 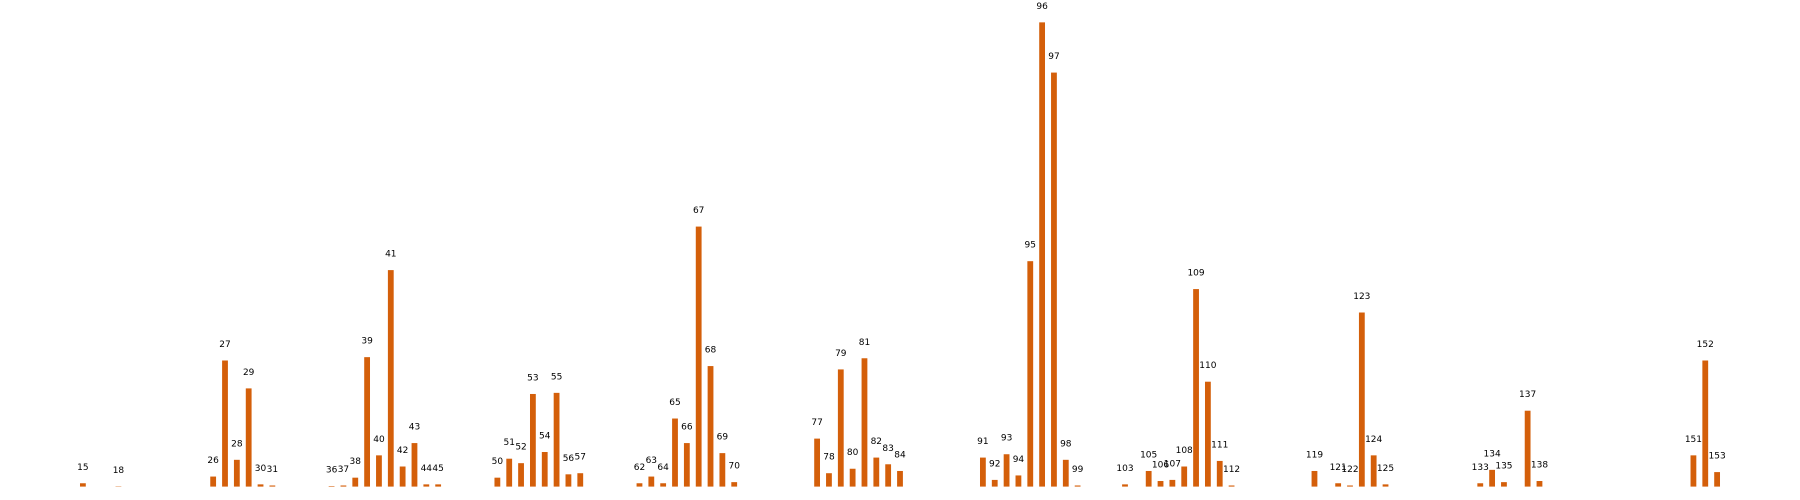 I want to click on bar-label: 36, so click(x=332, y=471).